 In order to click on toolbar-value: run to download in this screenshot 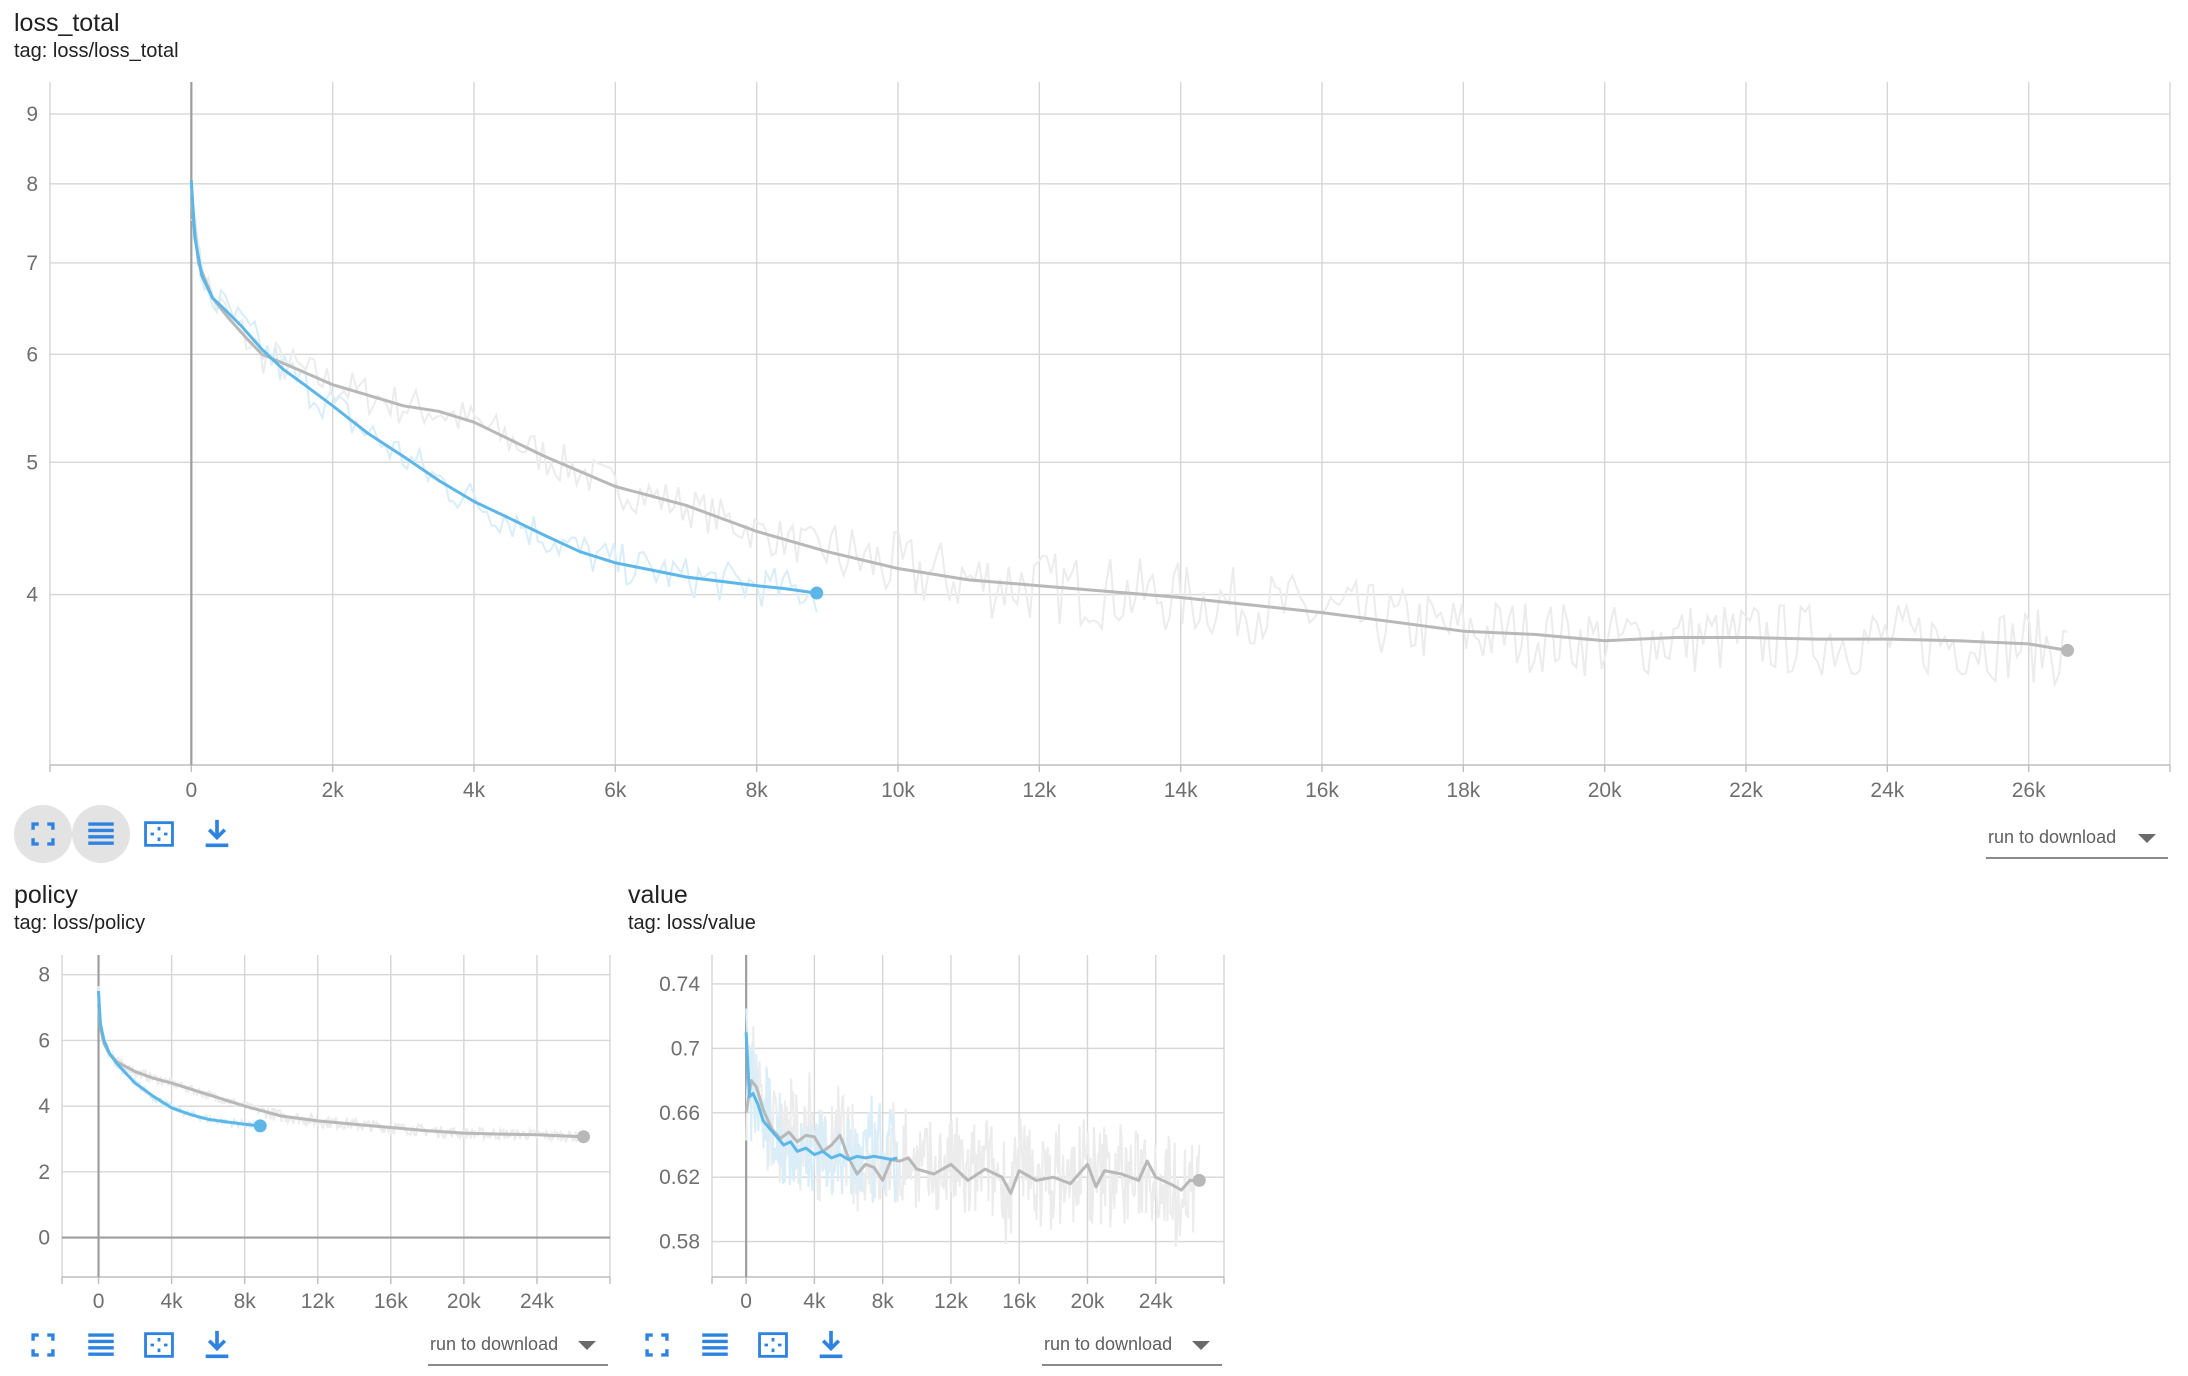, I will do `click(928, 1346)`.